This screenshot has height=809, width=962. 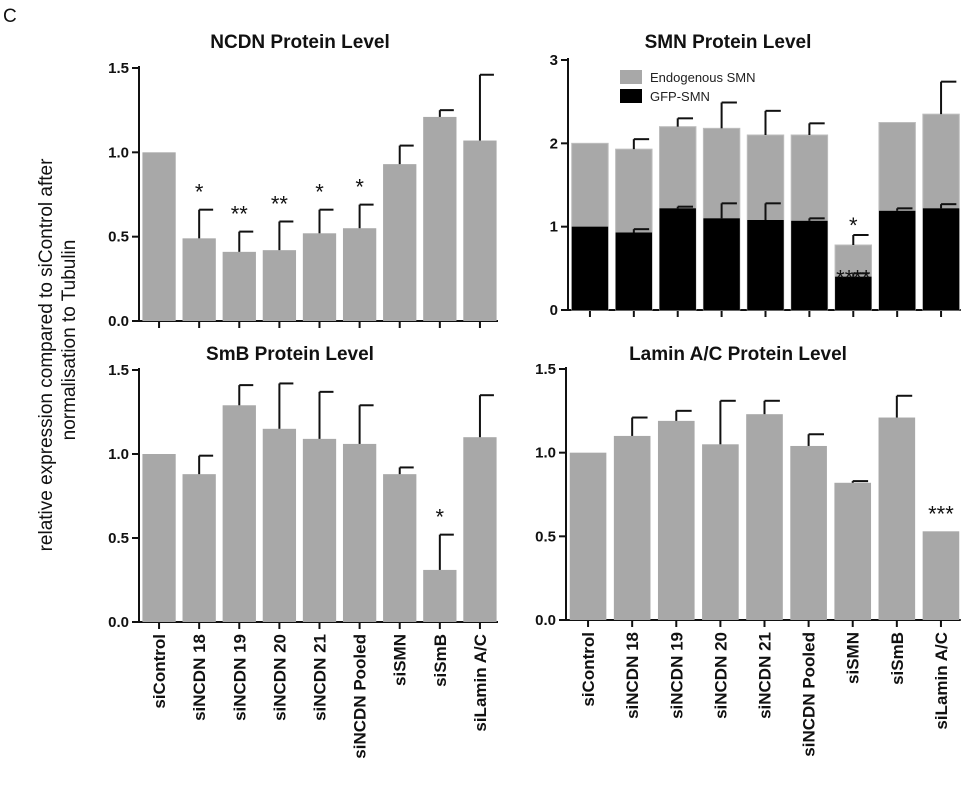 What do you see at coordinates (738, 354) in the screenshot?
I see `chart-title: Lamin A/C Protein Level` at bounding box center [738, 354].